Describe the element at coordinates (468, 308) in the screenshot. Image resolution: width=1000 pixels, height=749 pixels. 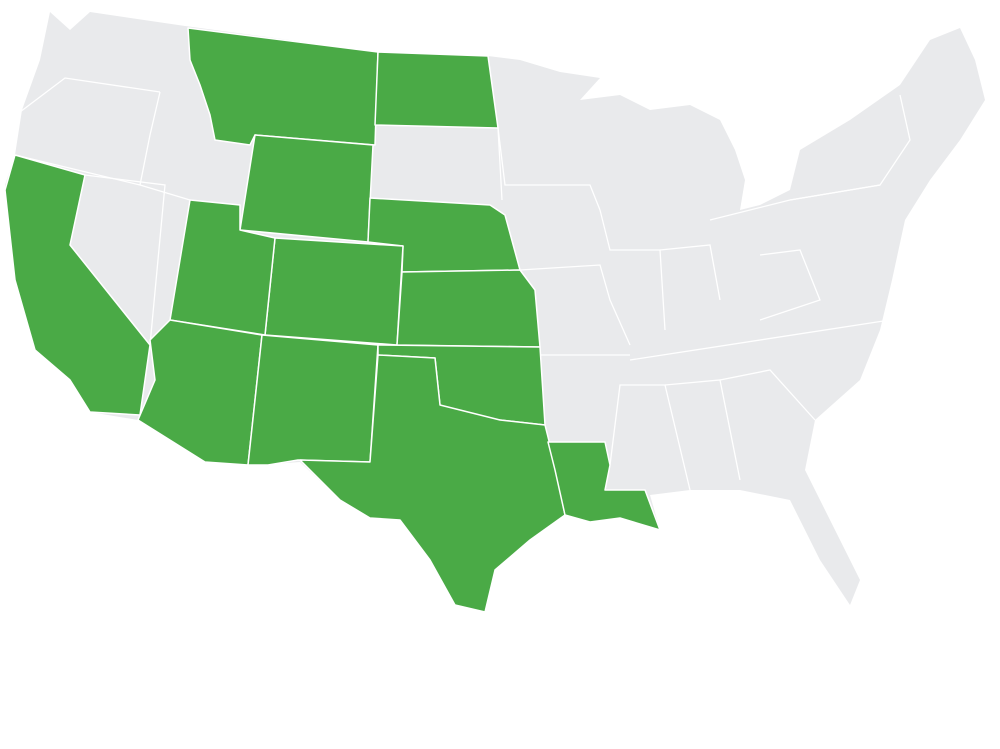
I see `state-kansas` at that location.